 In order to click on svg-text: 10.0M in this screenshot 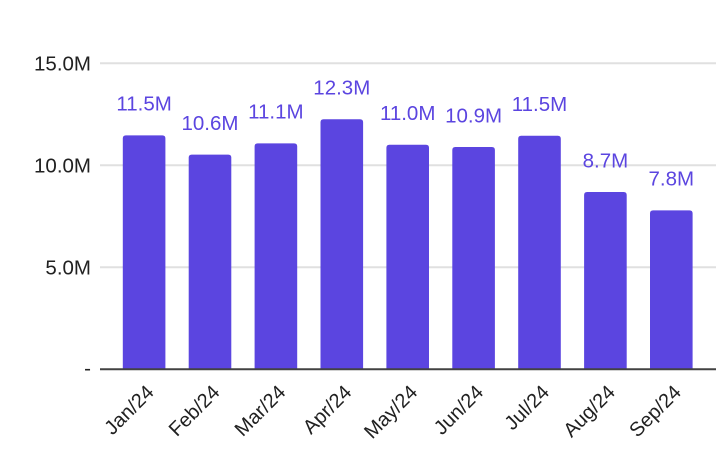, I will do `click(62, 166)`.